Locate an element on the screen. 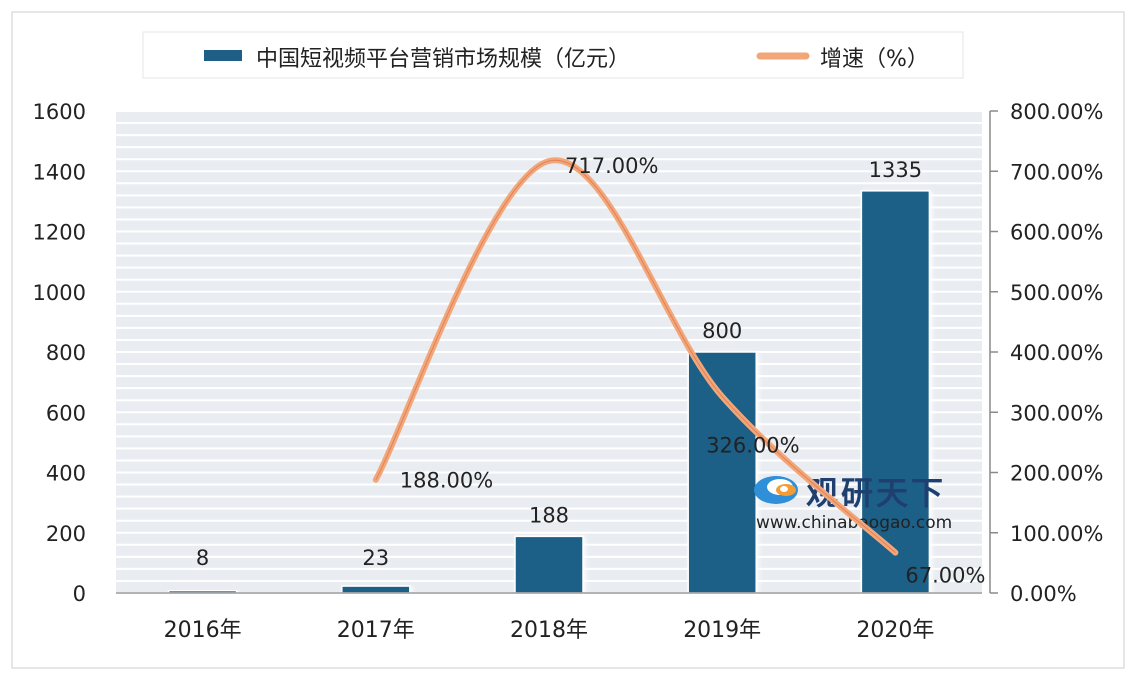 Image resolution: width=1136 pixels, height=686 pixels. x-tick-label: 2016年 is located at coordinates (203, 630).